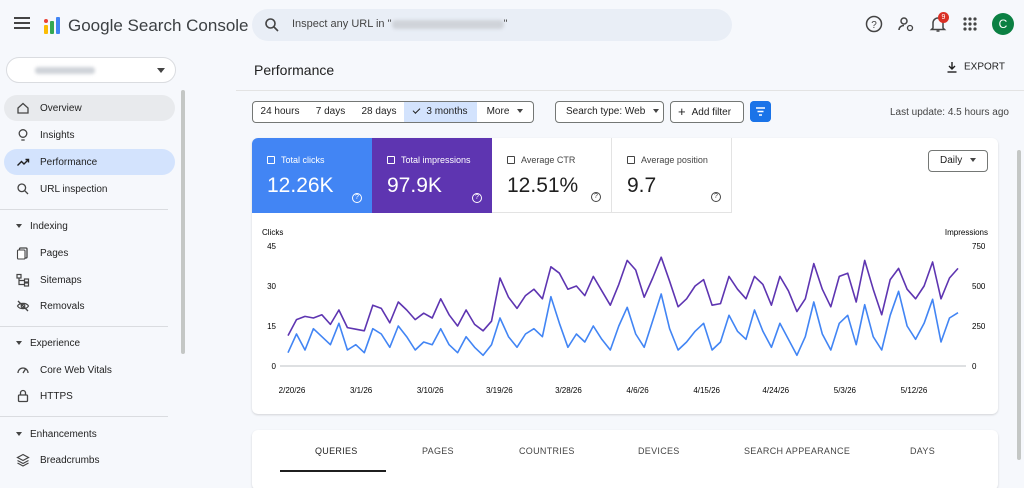 The width and height of the screenshot is (1024, 488). I want to click on metric-label: Total impressions, so click(429, 160).